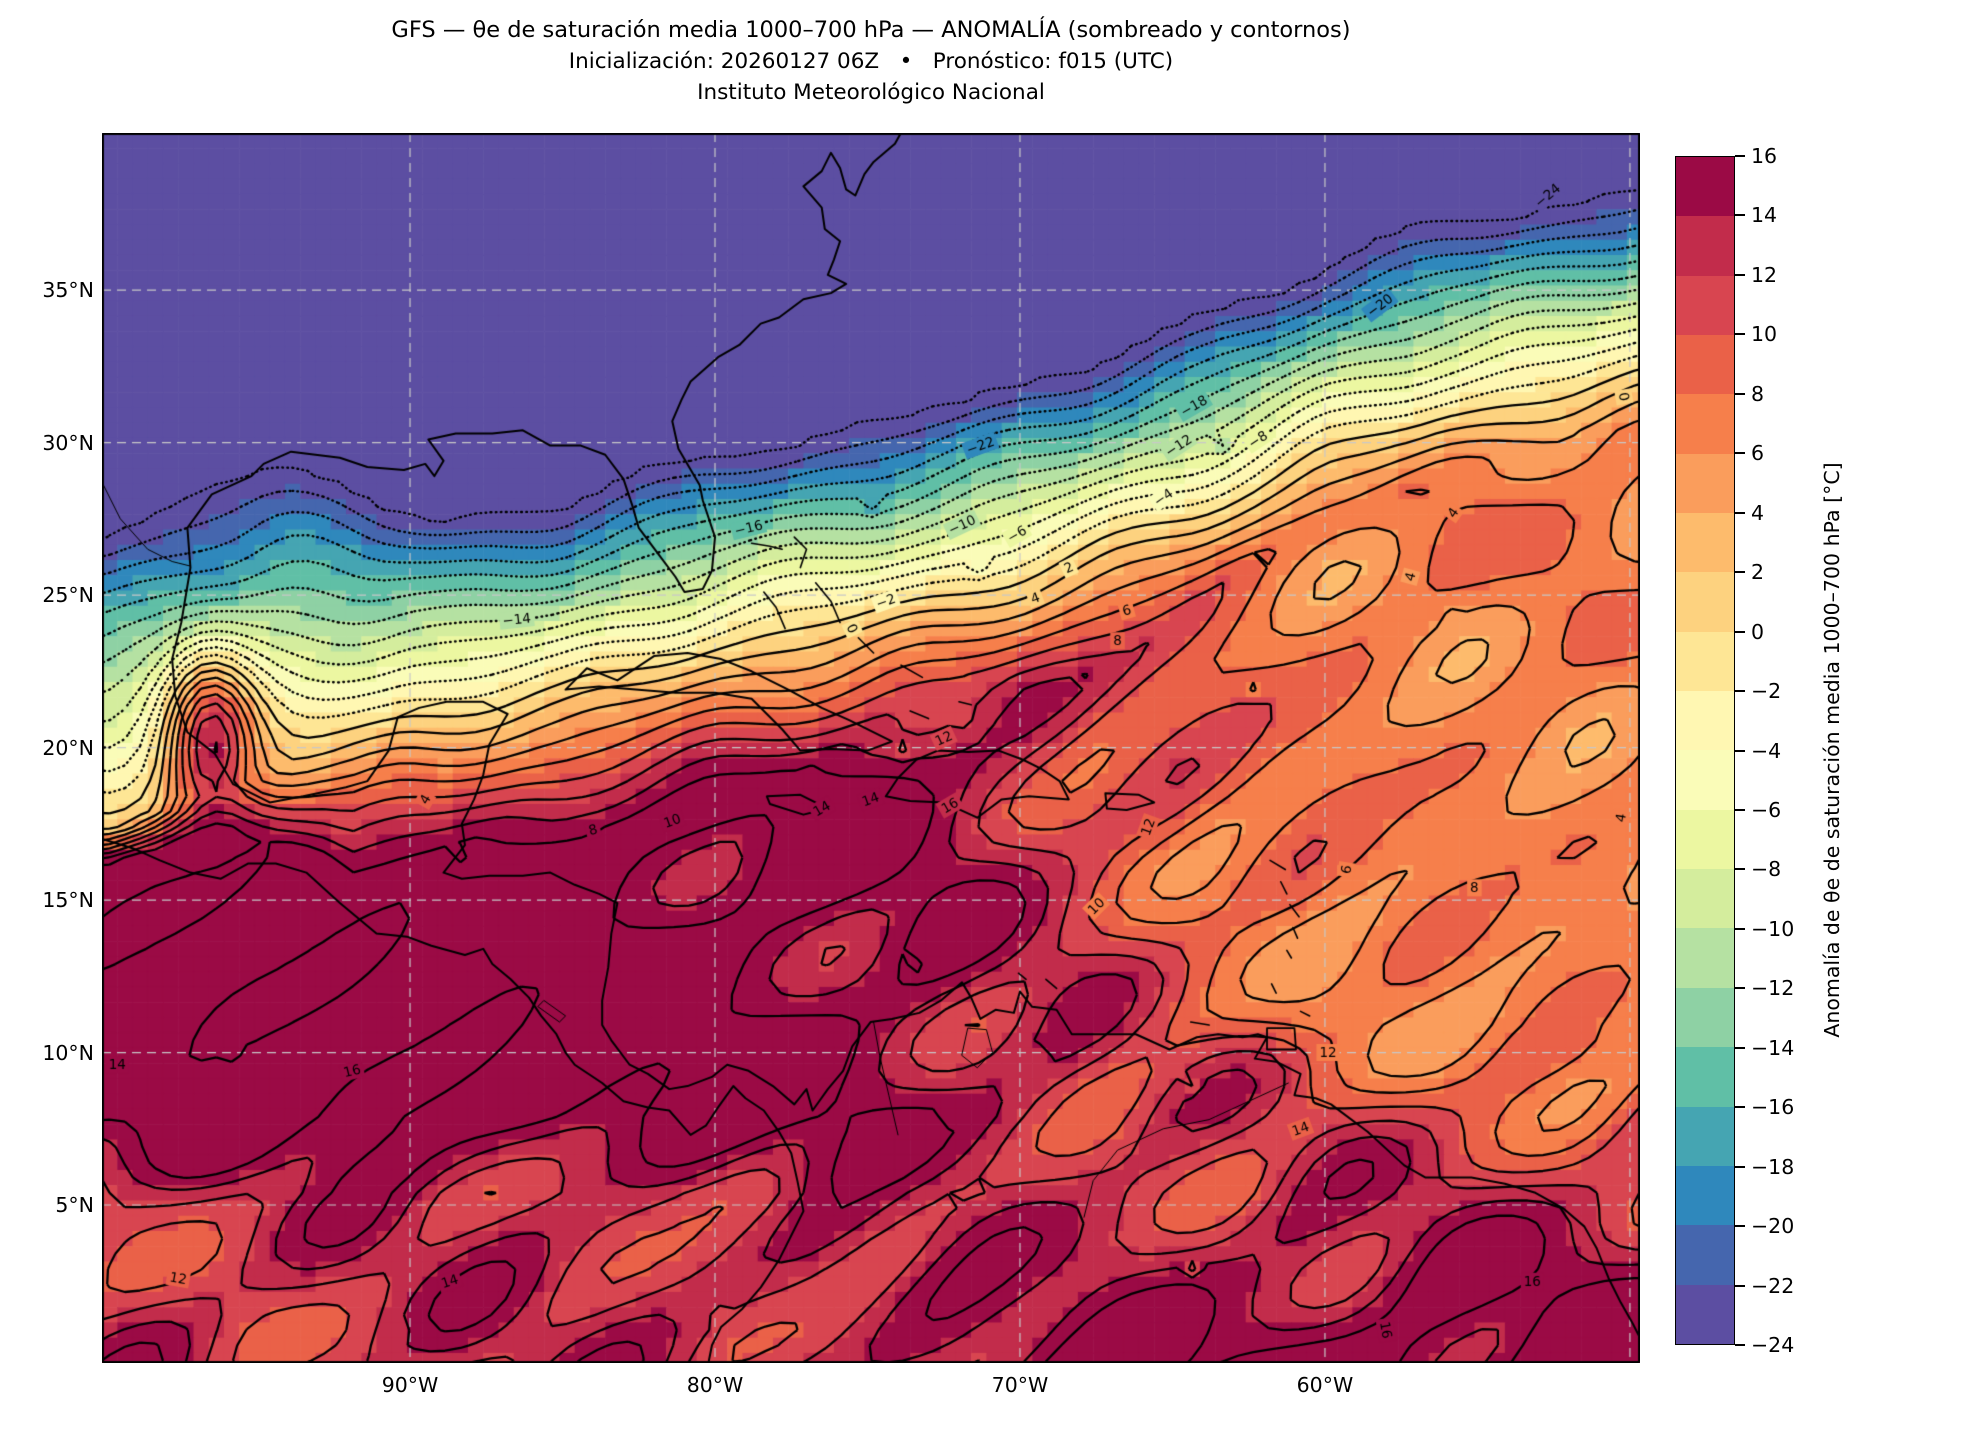 Image resolution: width=1980 pixels, height=1440 pixels. What do you see at coordinates (1773, 1285) in the screenshot?
I see `colorbar-tick-label: −22` at bounding box center [1773, 1285].